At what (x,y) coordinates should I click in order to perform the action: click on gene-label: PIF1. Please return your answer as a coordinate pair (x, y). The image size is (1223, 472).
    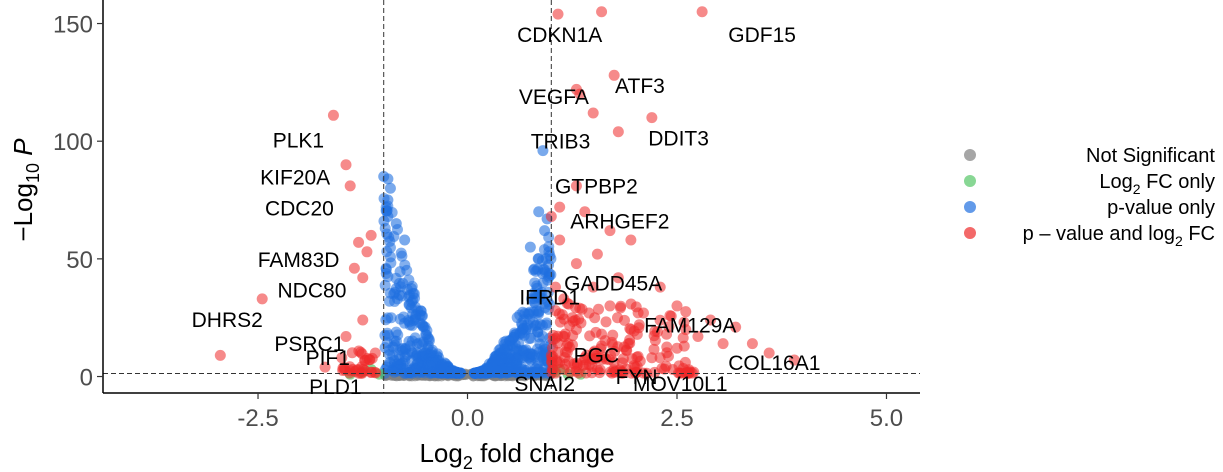
    Looking at the image, I should click on (328, 358).